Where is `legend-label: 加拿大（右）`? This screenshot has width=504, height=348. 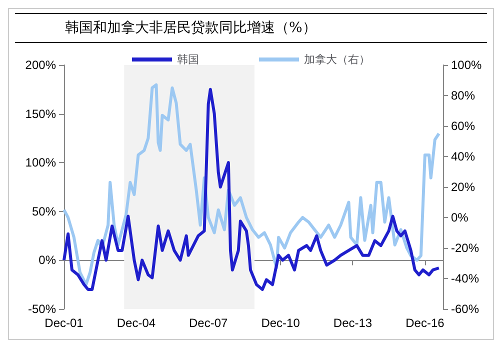
legend-label: 加拿大（右） is located at coordinates (337, 59).